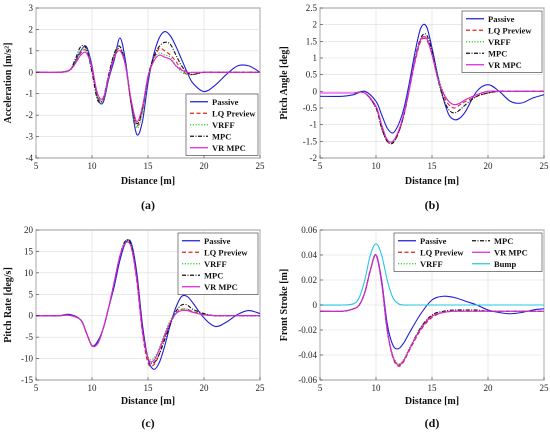 This screenshot has height=432, width=550. What do you see at coordinates (29, 251) in the screenshot?
I see `y-tick-label-c: 15` at bounding box center [29, 251].